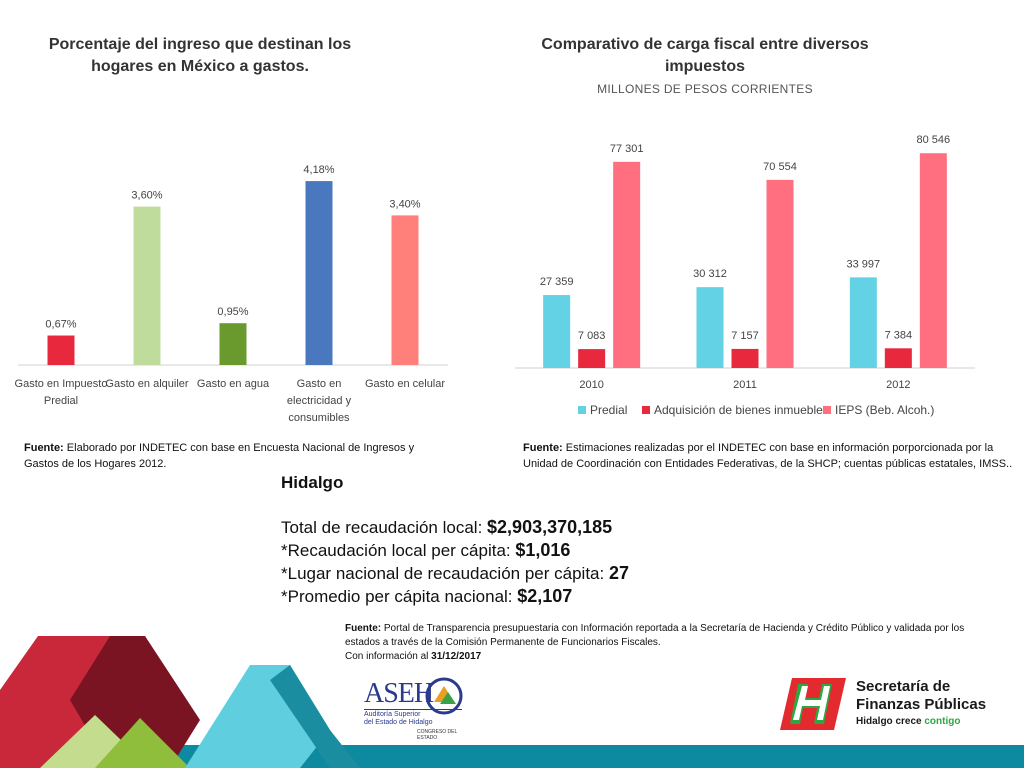 The width and height of the screenshot is (1024, 768). What do you see at coordinates (399, 693) in the screenshot?
I see `aseh-logo-text: ASEH` at bounding box center [399, 693].